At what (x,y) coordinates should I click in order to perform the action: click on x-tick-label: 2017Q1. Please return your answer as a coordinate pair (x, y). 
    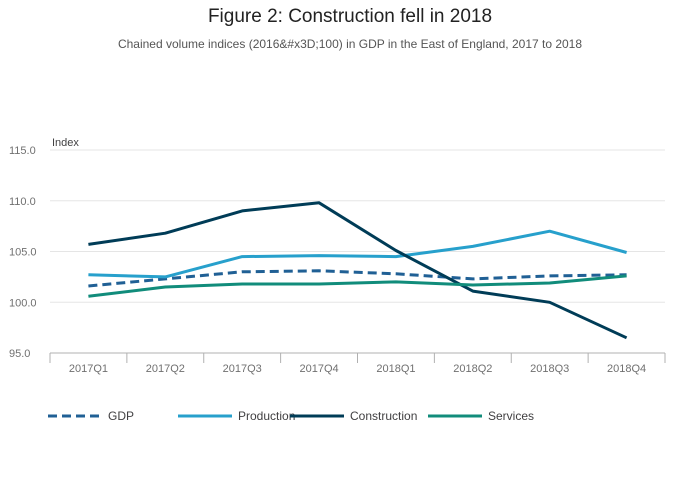
    Looking at the image, I should click on (88, 369).